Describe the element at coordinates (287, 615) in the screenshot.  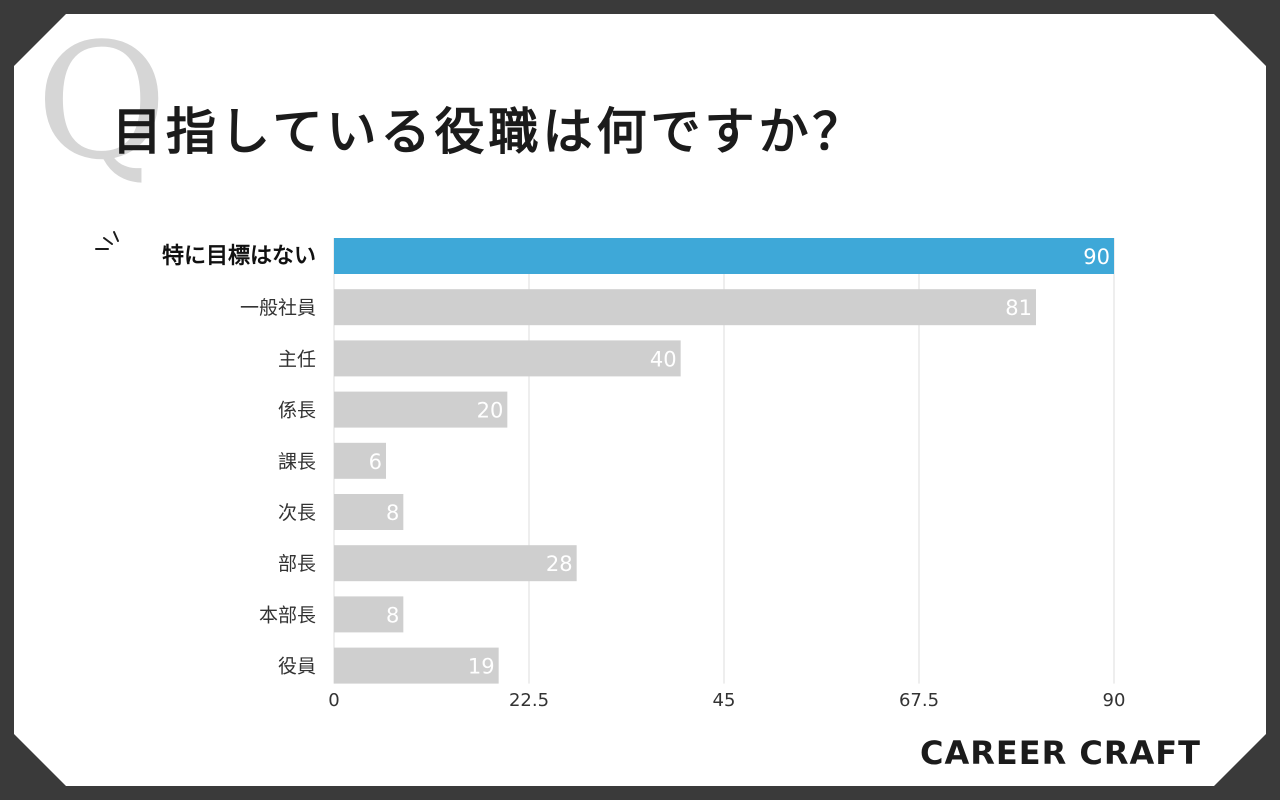
I see `category-label: 本部長` at that location.